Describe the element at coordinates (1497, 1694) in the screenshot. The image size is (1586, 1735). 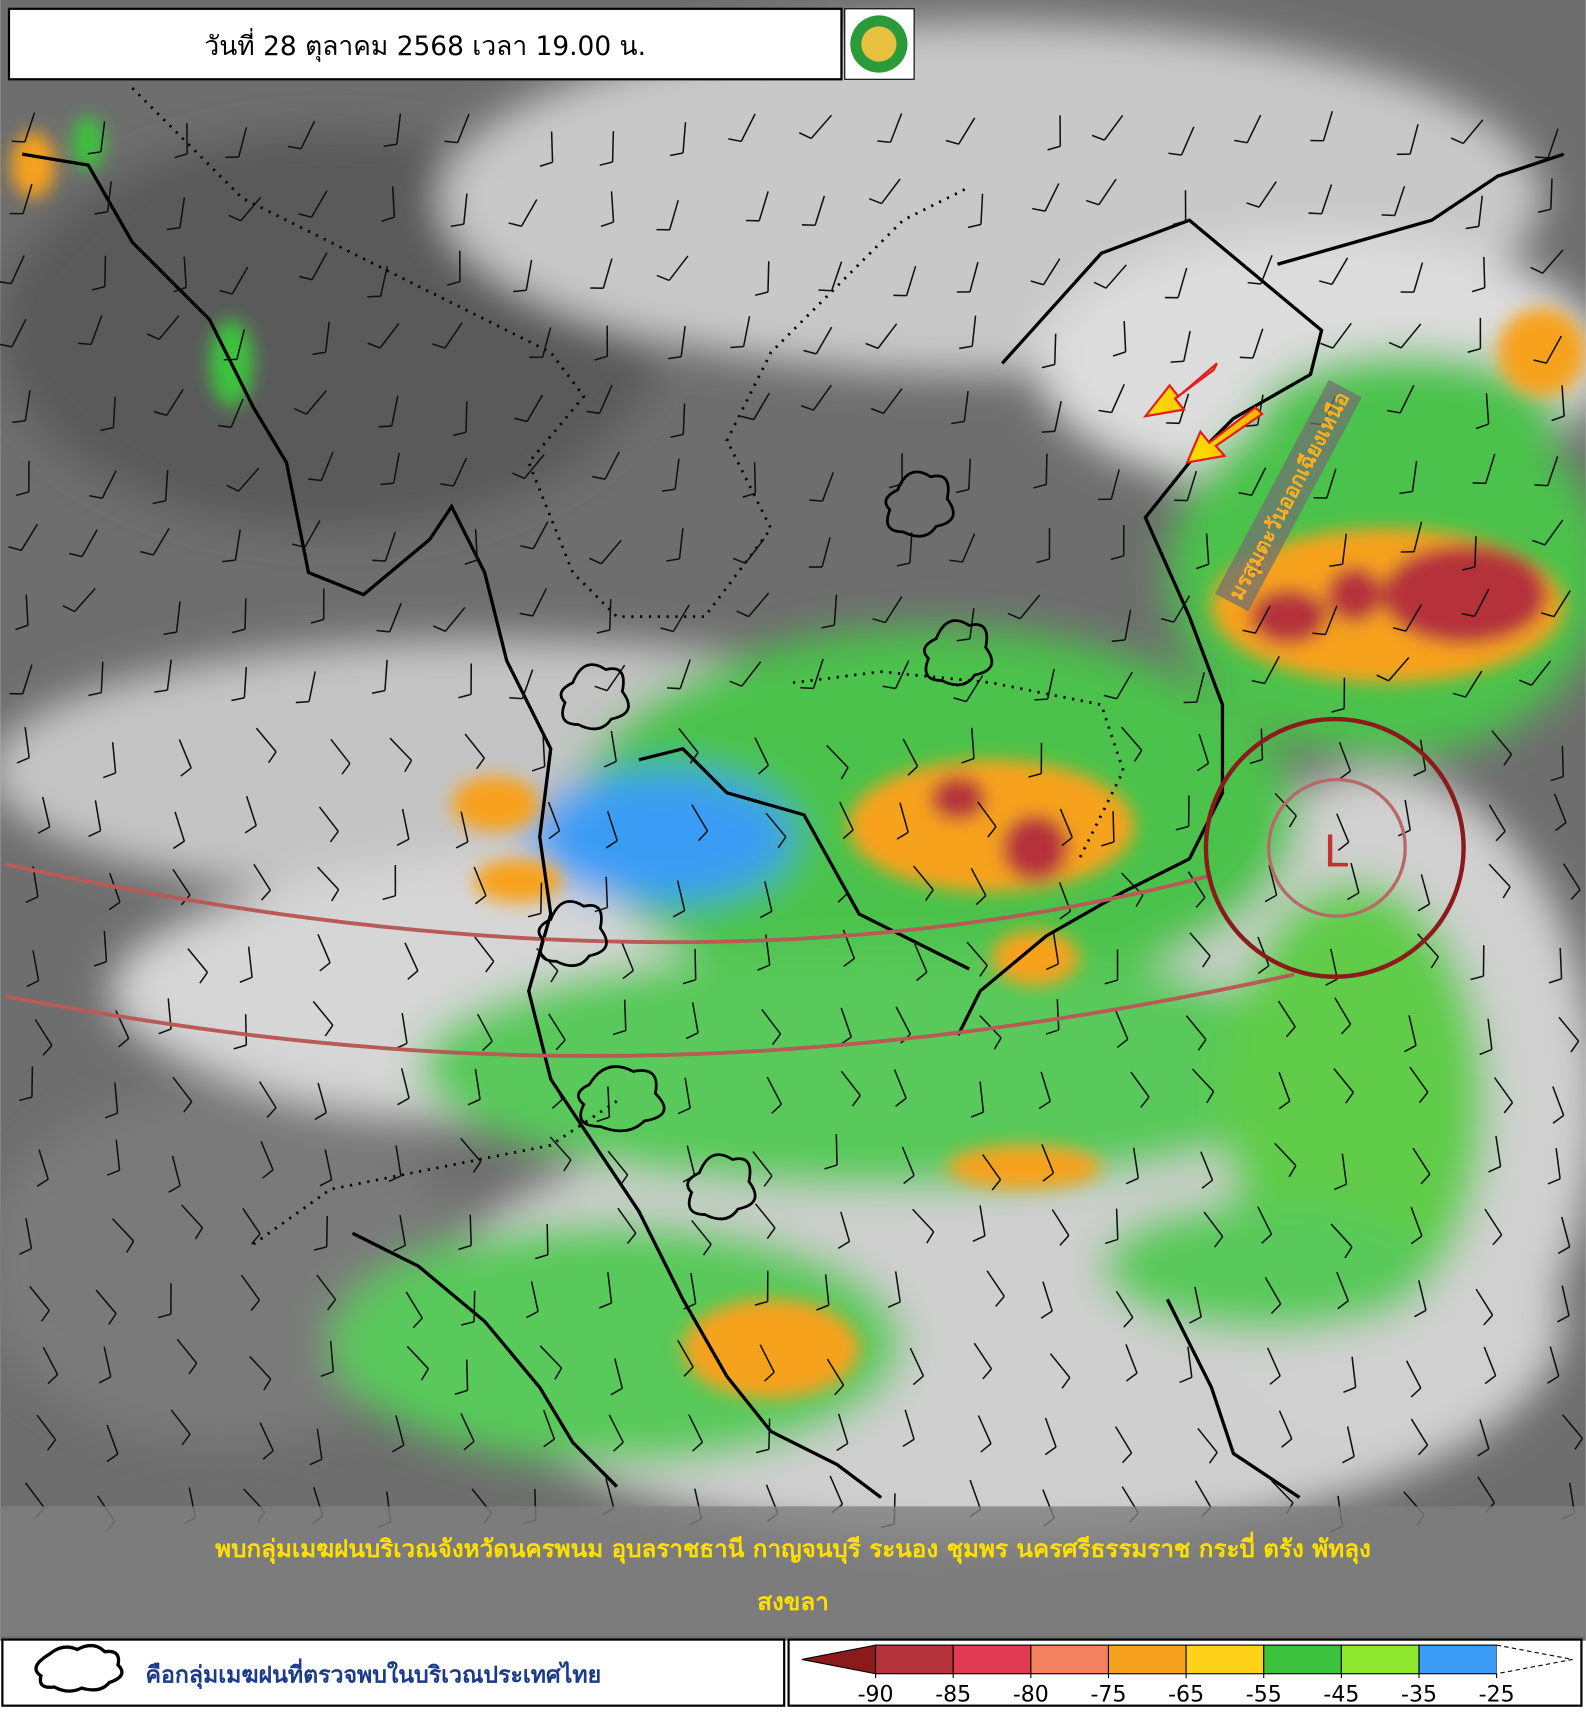
I see `colorbar-tick-label: -25` at that location.